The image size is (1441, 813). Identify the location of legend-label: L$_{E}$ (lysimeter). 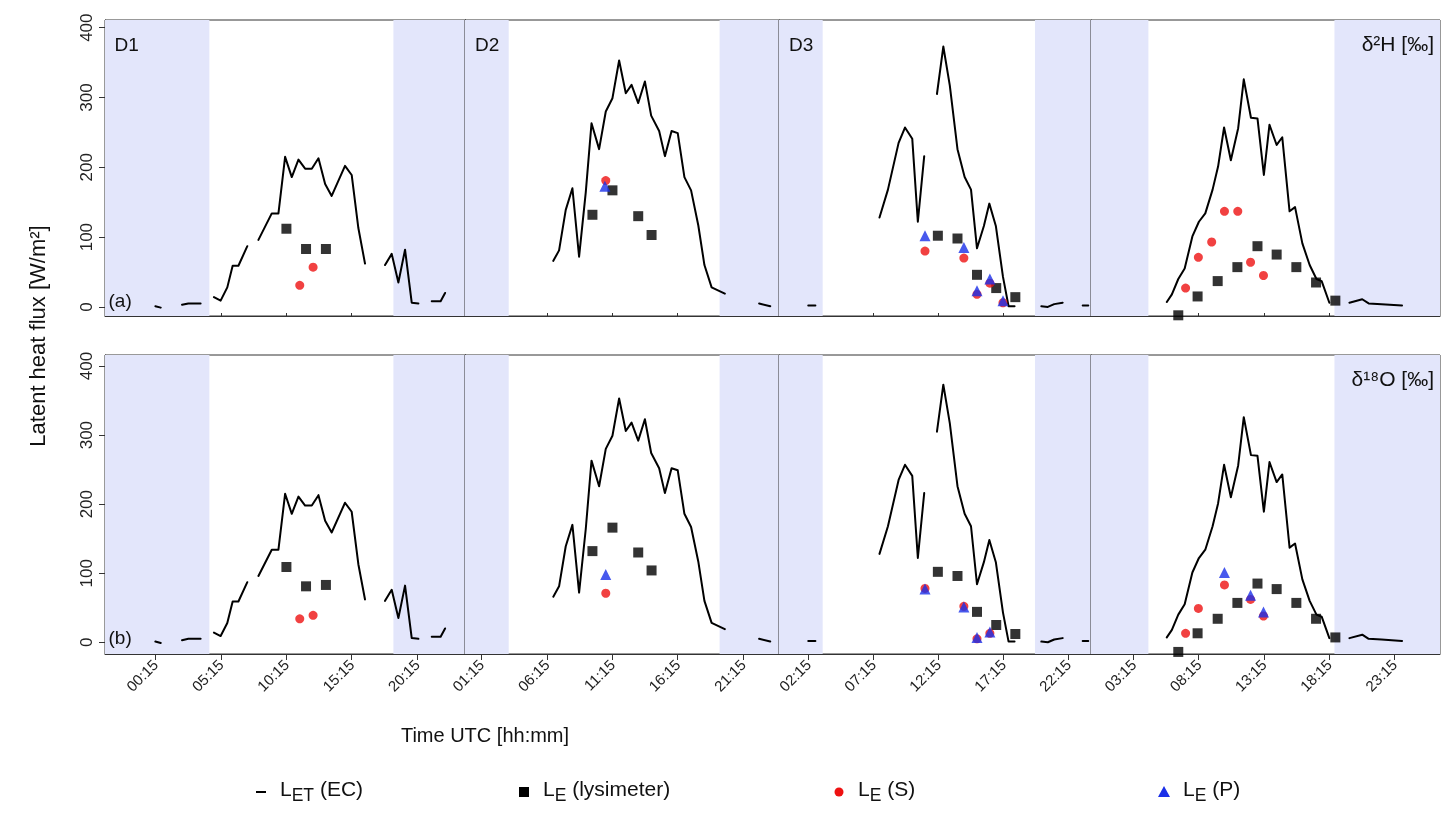
(607, 792).